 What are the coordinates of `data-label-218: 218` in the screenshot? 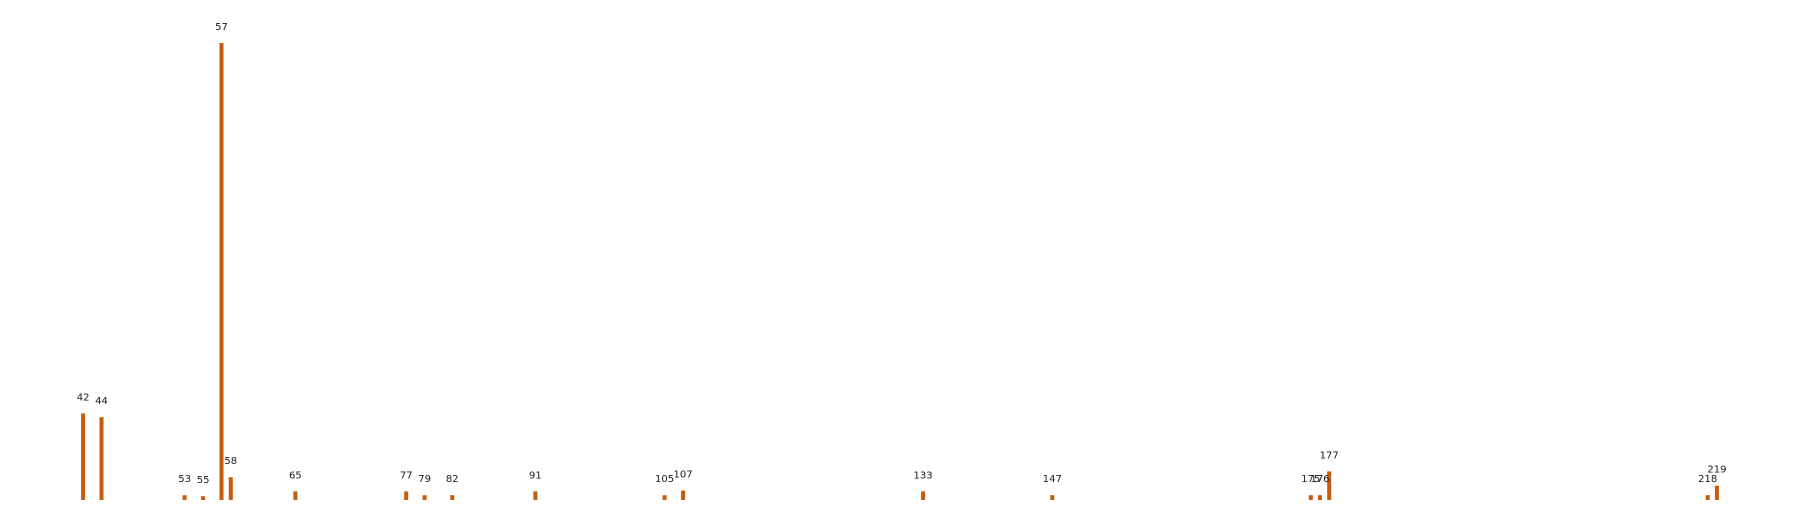 It's located at (1707, 479).